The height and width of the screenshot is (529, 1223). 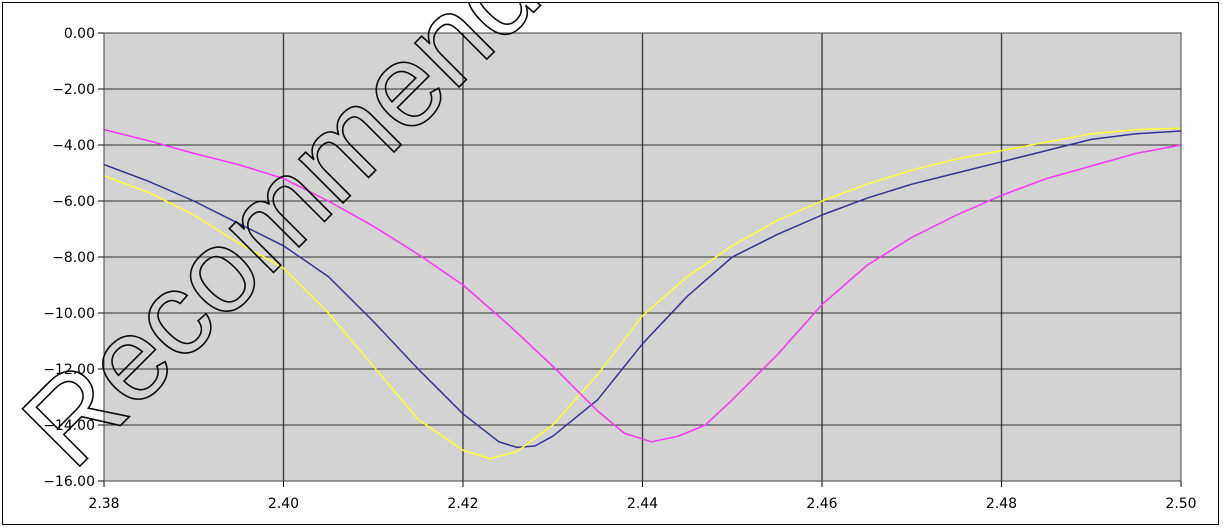 I want to click on y-tick-label: −12.00, so click(x=69, y=370).